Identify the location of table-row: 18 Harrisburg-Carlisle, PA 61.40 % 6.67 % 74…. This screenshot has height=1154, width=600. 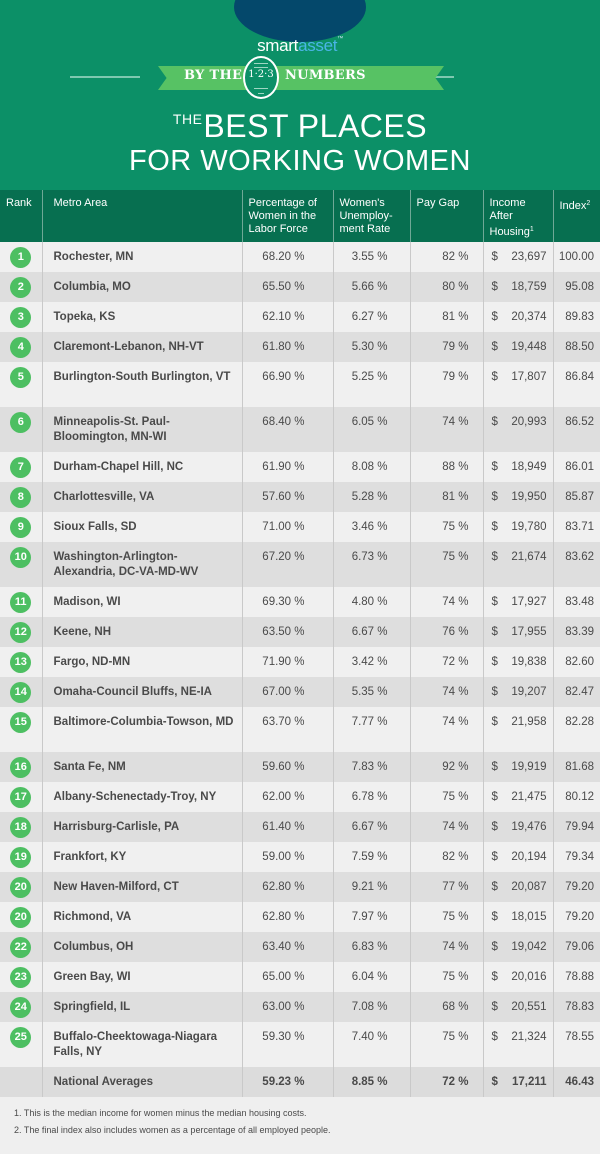
(300, 827).